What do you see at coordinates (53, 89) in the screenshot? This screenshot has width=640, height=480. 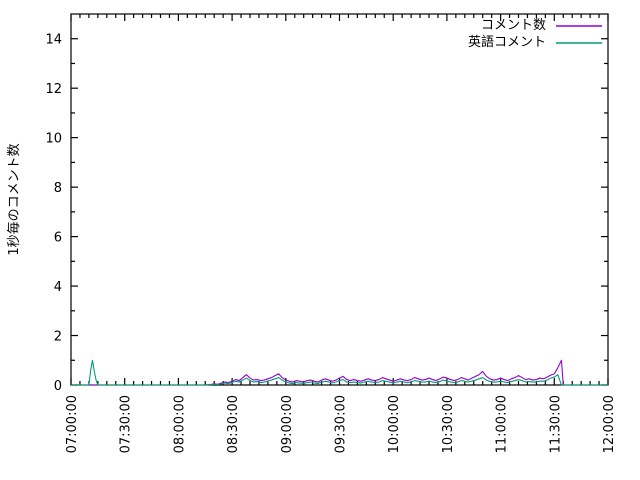 I see `y-tick-label: 12` at bounding box center [53, 89].